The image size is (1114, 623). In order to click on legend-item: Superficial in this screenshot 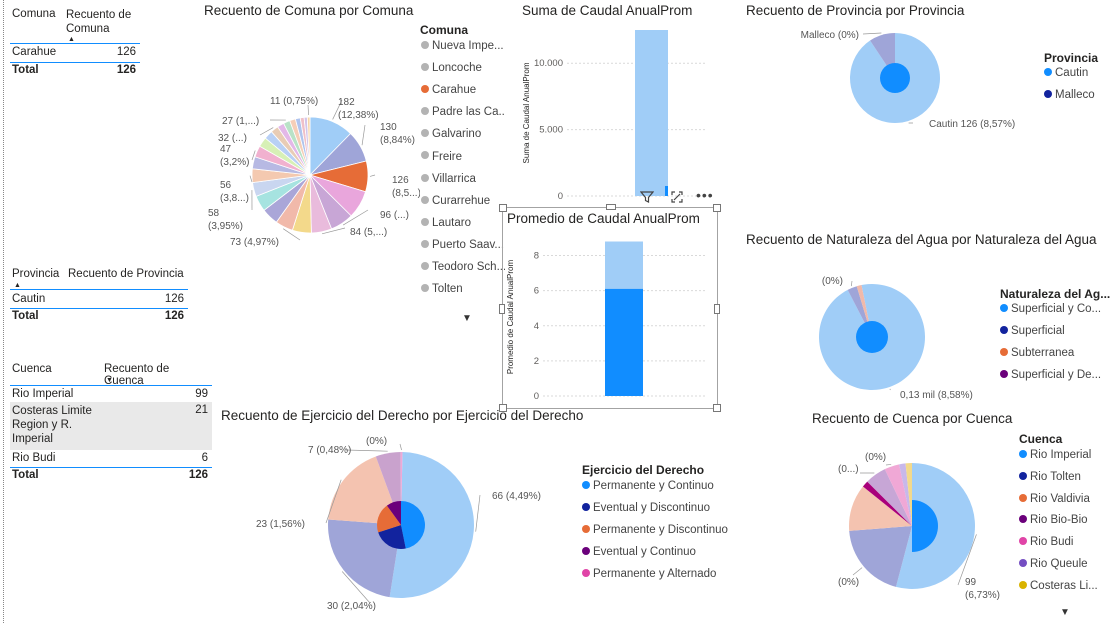, I will do `click(1055, 331)`.